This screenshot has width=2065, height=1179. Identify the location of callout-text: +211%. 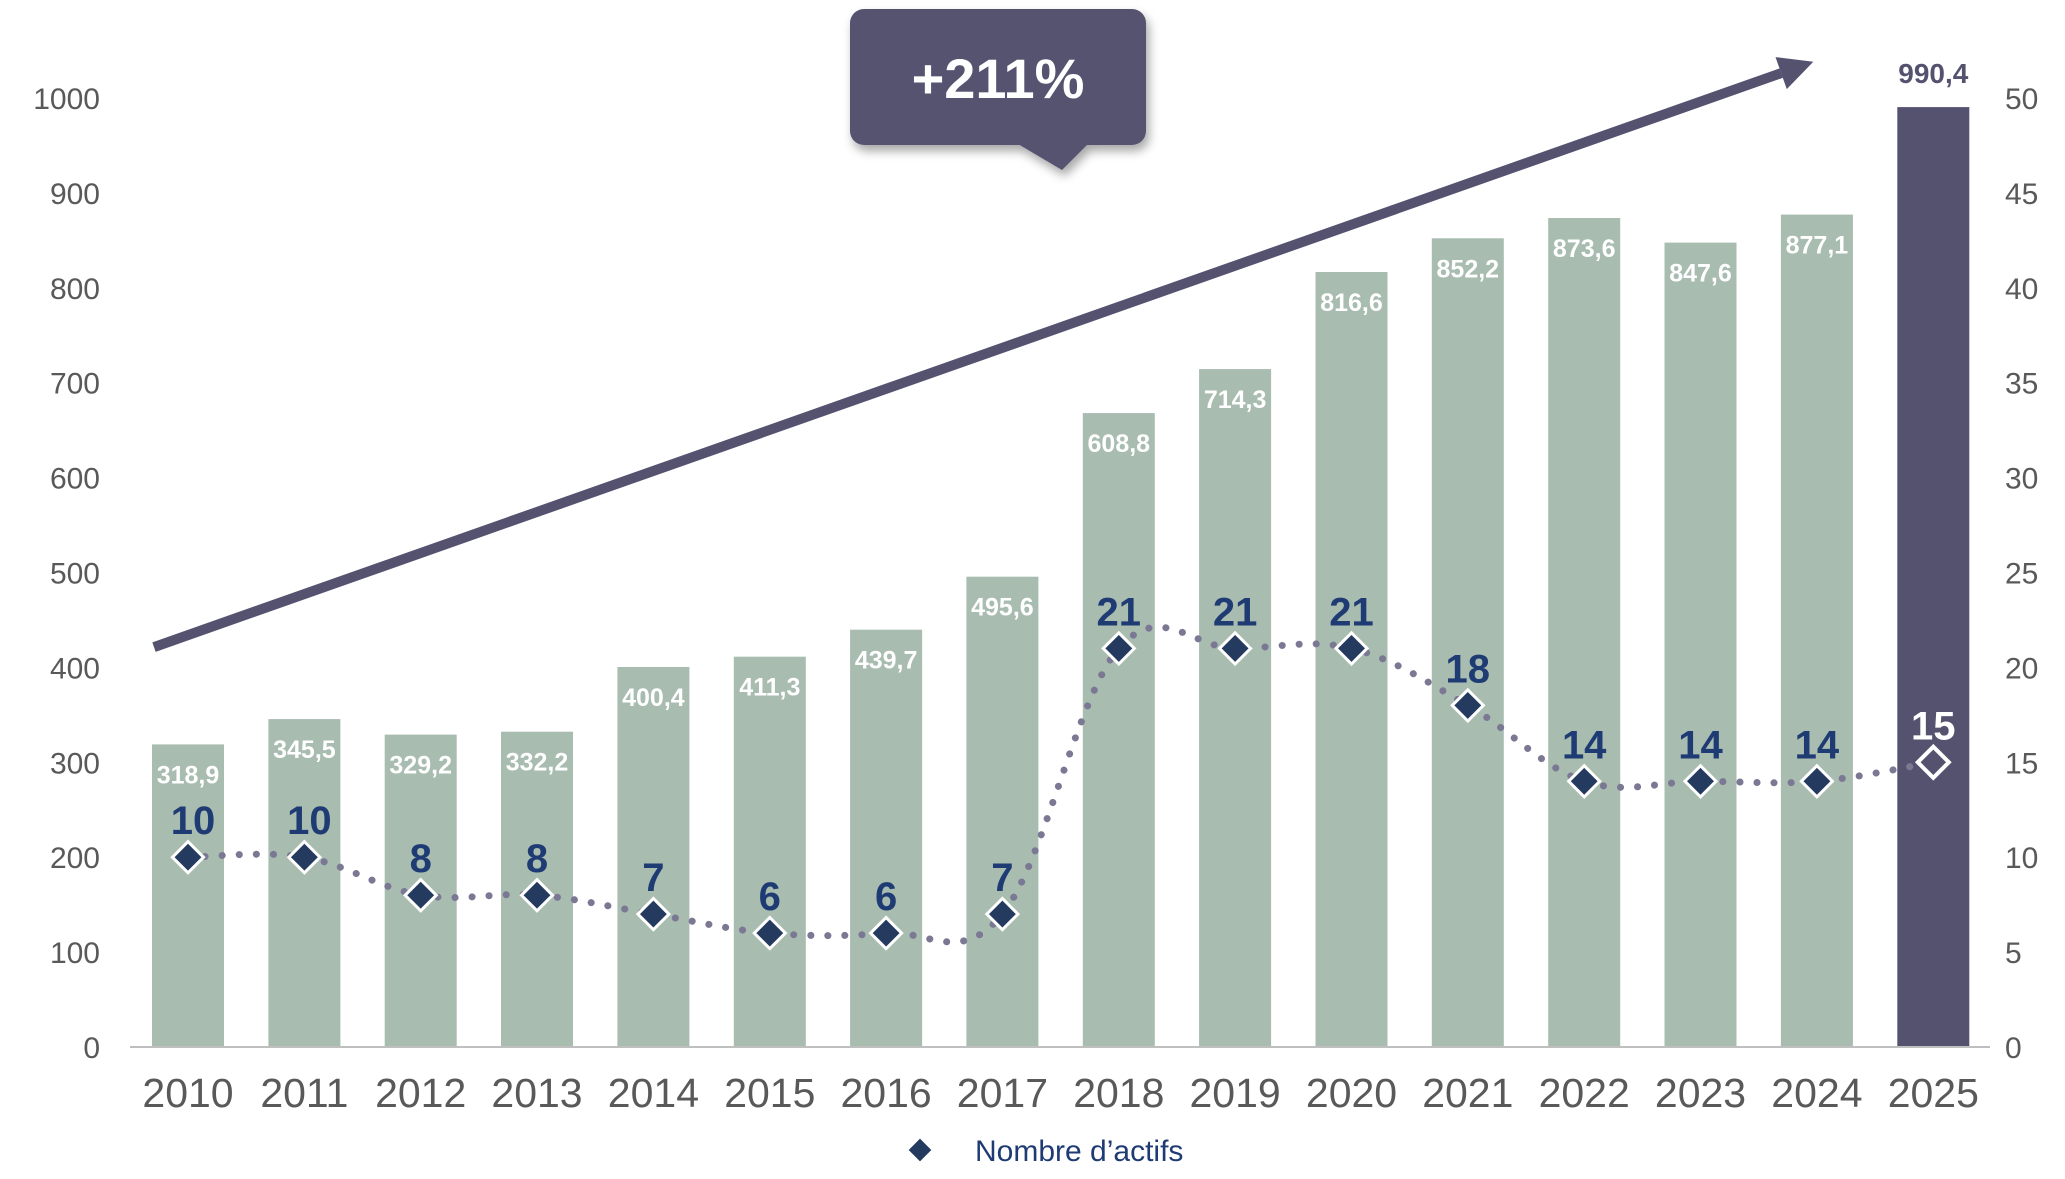
(998, 78).